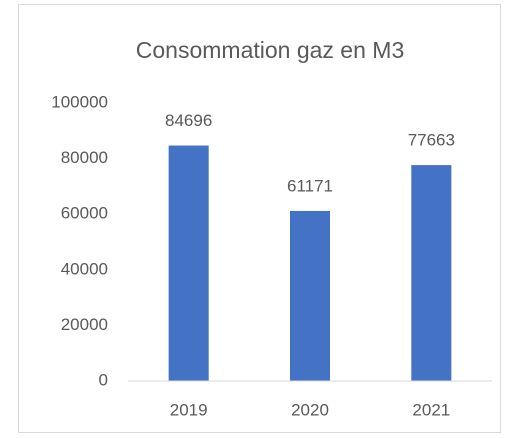 The image size is (514, 438). What do you see at coordinates (431, 140) in the screenshot?
I see `data-label: 77663` at bounding box center [431, 140].